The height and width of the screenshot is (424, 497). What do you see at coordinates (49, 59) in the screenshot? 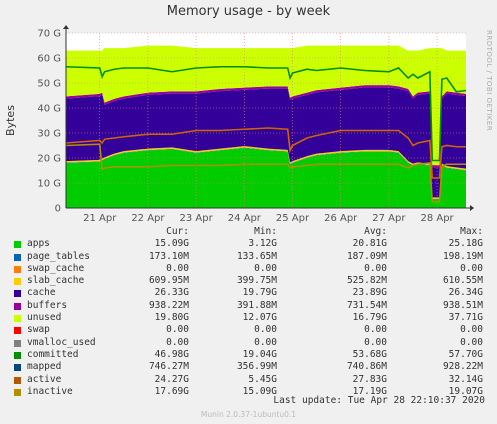
I see `ytick-label: 60 G` at bounding box center [49, 59].